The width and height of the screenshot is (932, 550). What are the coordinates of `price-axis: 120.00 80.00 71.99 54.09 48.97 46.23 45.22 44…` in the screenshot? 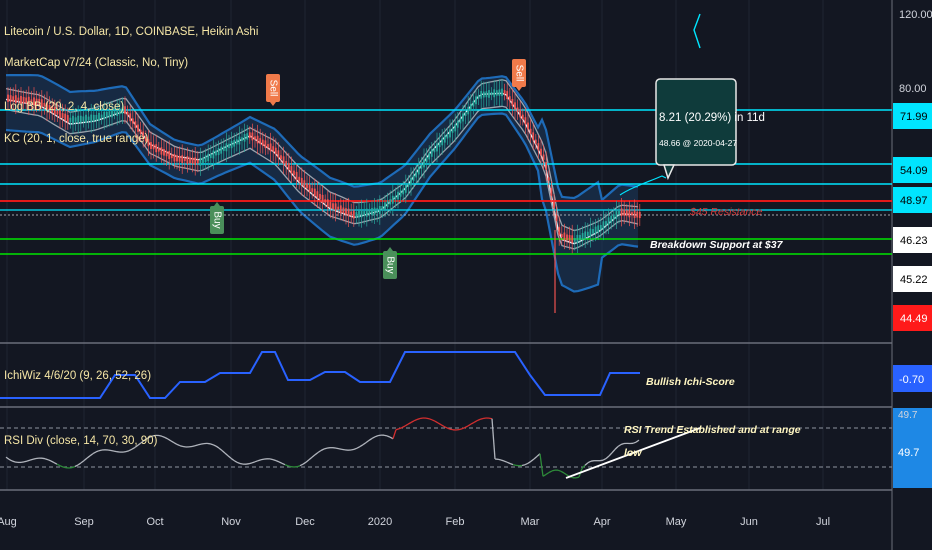 It's located at (912, 170).